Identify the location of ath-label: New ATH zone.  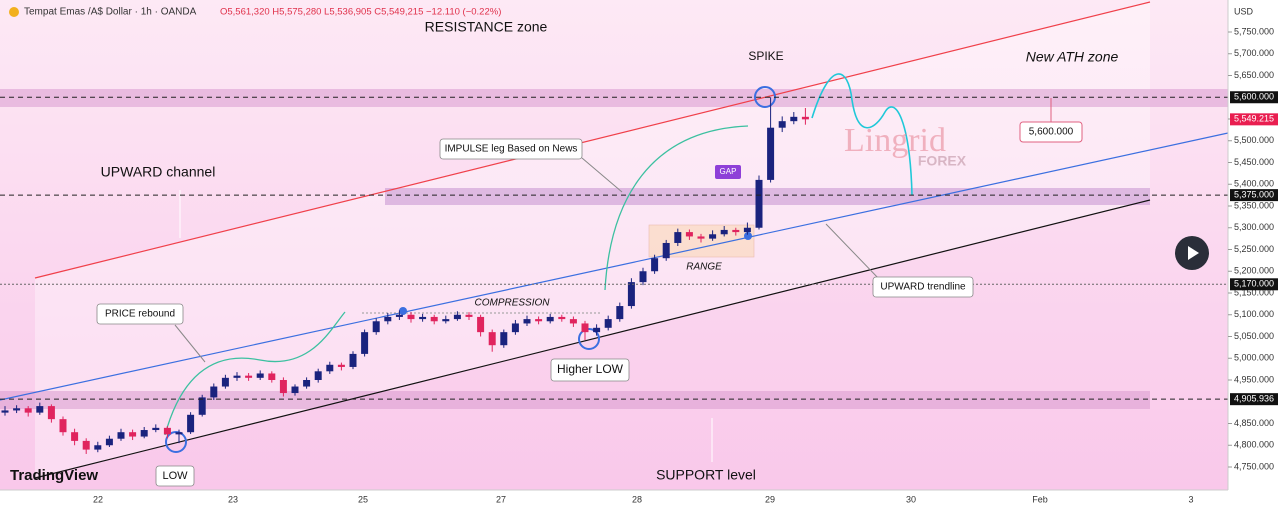
(1072, 57).